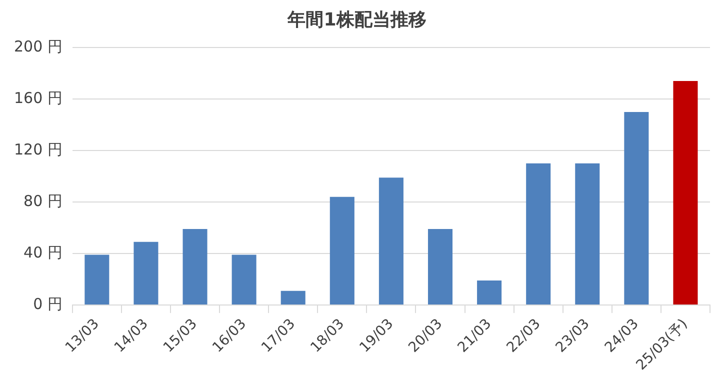 This screenshot has width=718, height=381. What do you see at coordinates (47, 303) in the screenshot?
I see `y-tick-label: 0 円` at bounding box center [47, 303].